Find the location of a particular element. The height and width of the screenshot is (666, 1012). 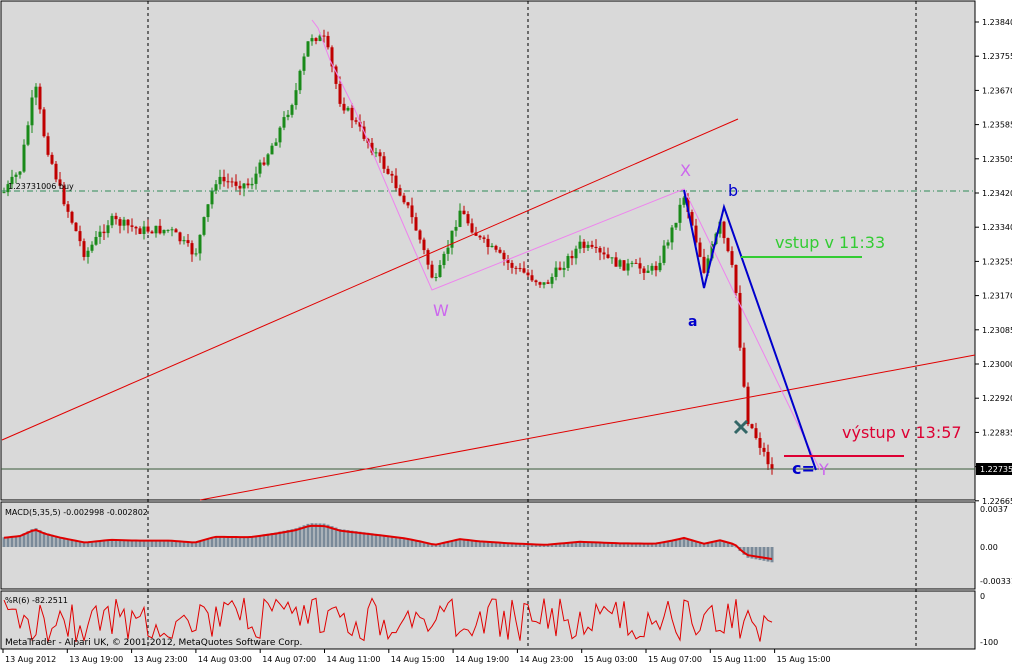

wave-label-a: a is located at coordinates (692, 322).